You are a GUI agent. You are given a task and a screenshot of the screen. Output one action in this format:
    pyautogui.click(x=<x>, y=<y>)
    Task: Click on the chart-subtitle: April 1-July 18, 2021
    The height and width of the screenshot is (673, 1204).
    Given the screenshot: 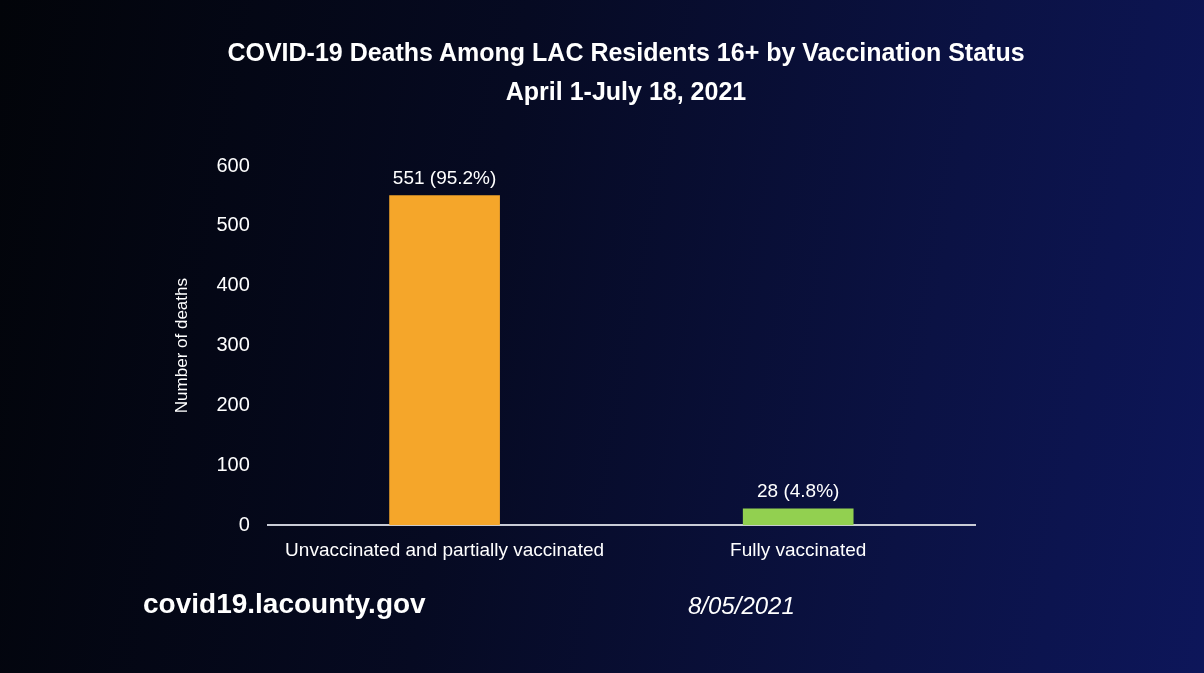 What is the action you would take?
    pyautogui.click(x=626, y=91)
    